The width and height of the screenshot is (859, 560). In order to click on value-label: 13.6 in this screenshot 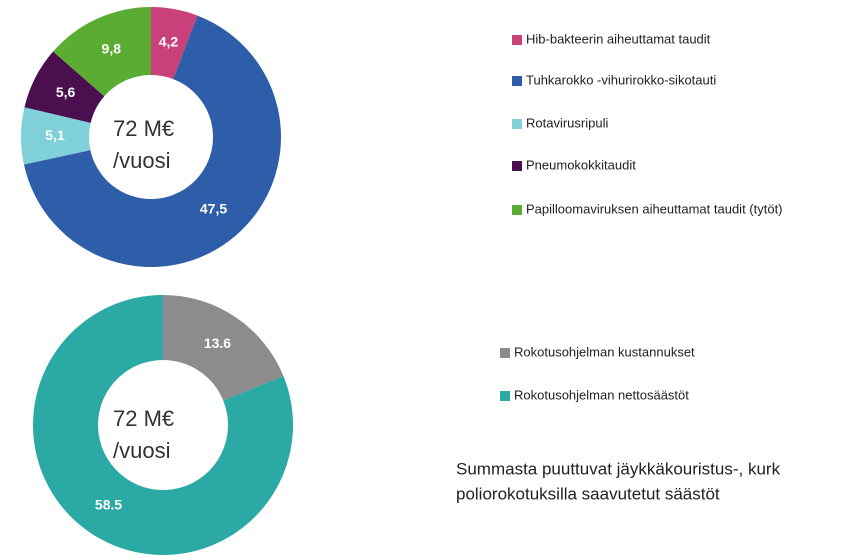, I will do `click(217, 343)`.